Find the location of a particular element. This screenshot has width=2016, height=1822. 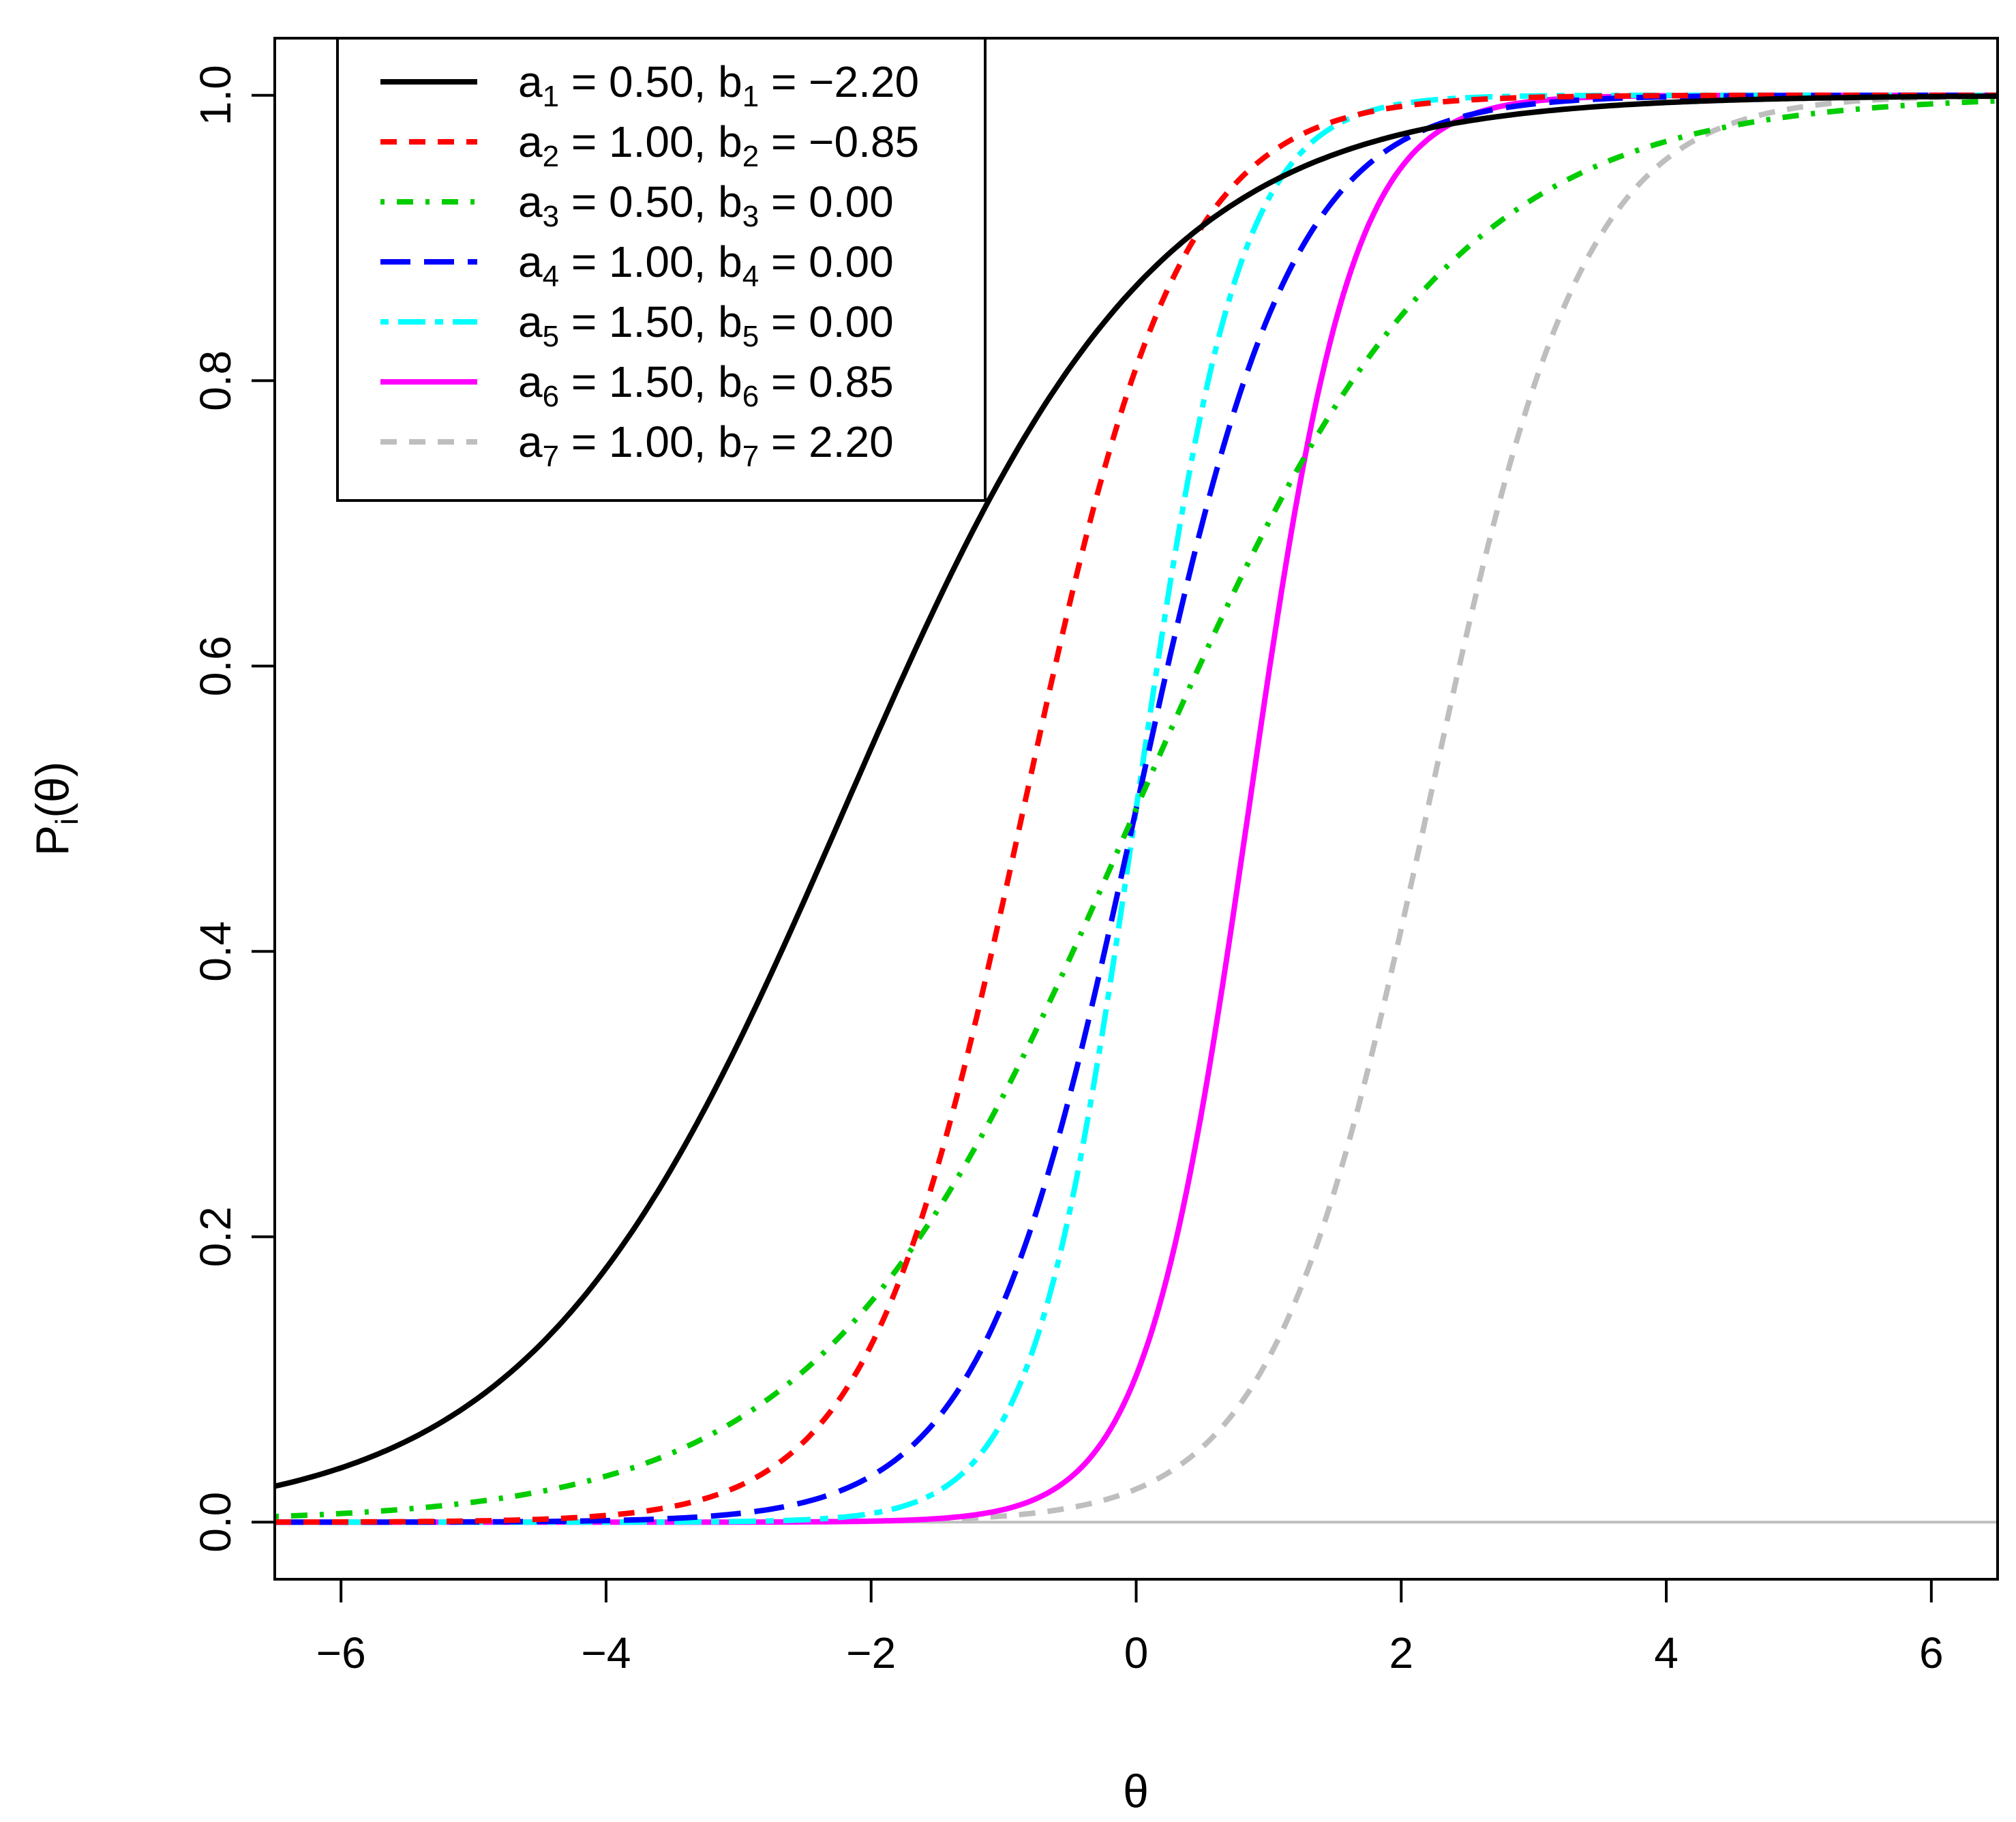

y-tick-label: 0.4 is located at coordinates (216, 951).